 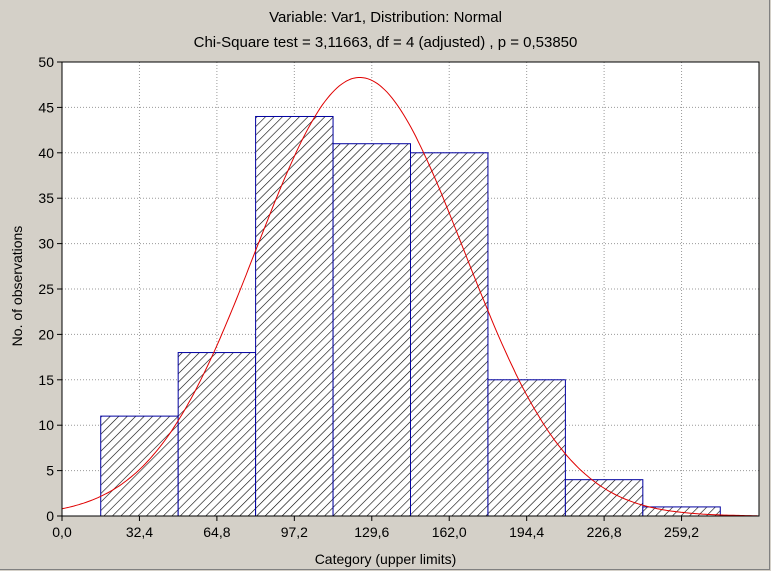 I want to click on y-tick-label: 45, so click(x=46, y=107).